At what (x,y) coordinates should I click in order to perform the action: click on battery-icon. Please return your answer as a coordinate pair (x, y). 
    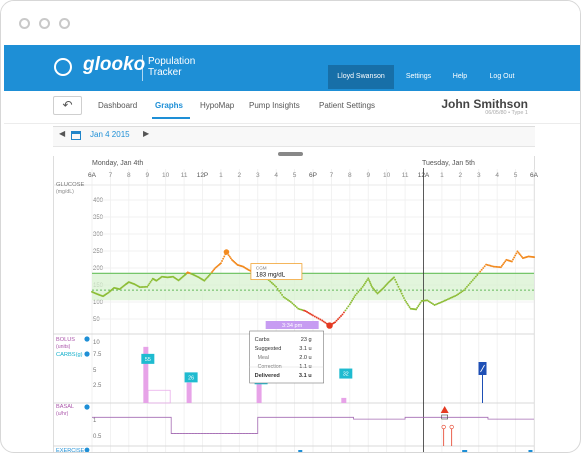
    Looking at the image, I should click on (444, 417).